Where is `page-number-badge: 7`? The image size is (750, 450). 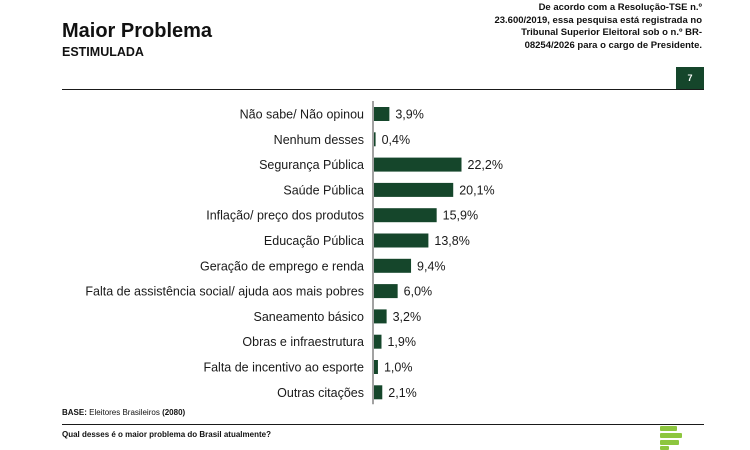 page-number-badge: 7 is located at coordinates (690, 78).